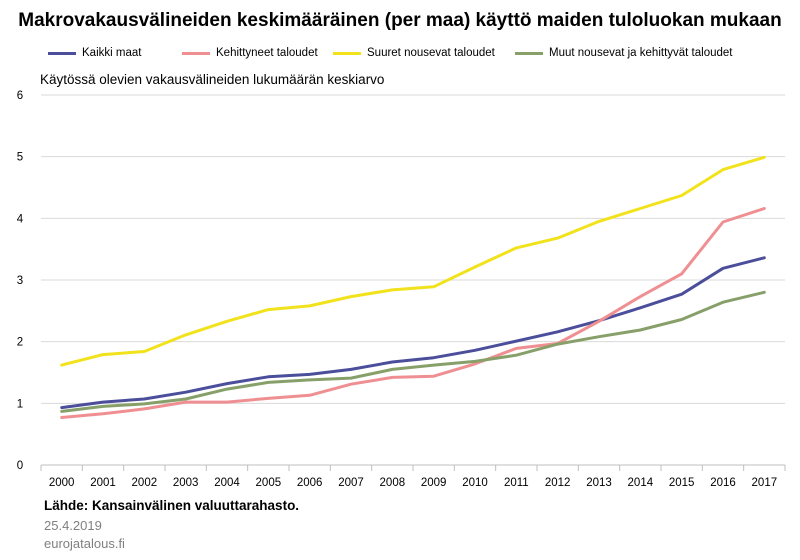  Describe the element at coordinates (73, 525) in the screenshot. I see `publish-date: 25.4.2019` at that location.